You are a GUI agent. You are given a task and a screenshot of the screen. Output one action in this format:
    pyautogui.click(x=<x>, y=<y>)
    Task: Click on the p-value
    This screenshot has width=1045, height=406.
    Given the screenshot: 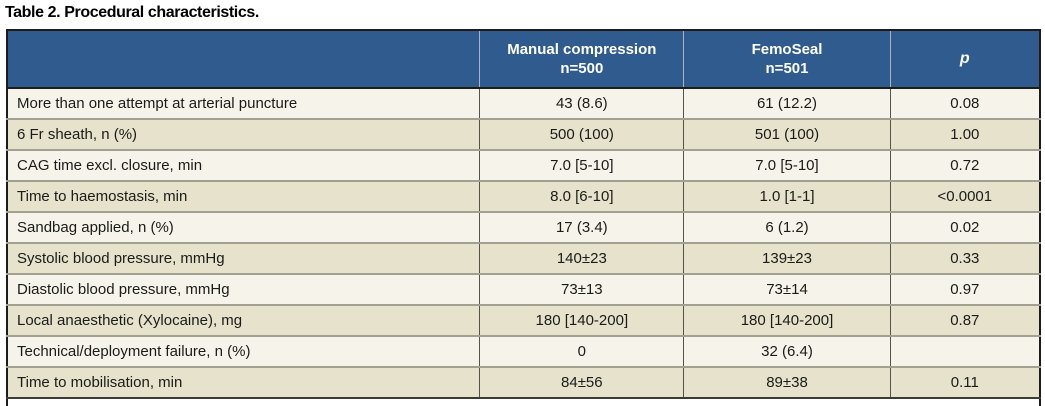 What is the action you would take?
    pyautogui.click(x=964, y=351)
    